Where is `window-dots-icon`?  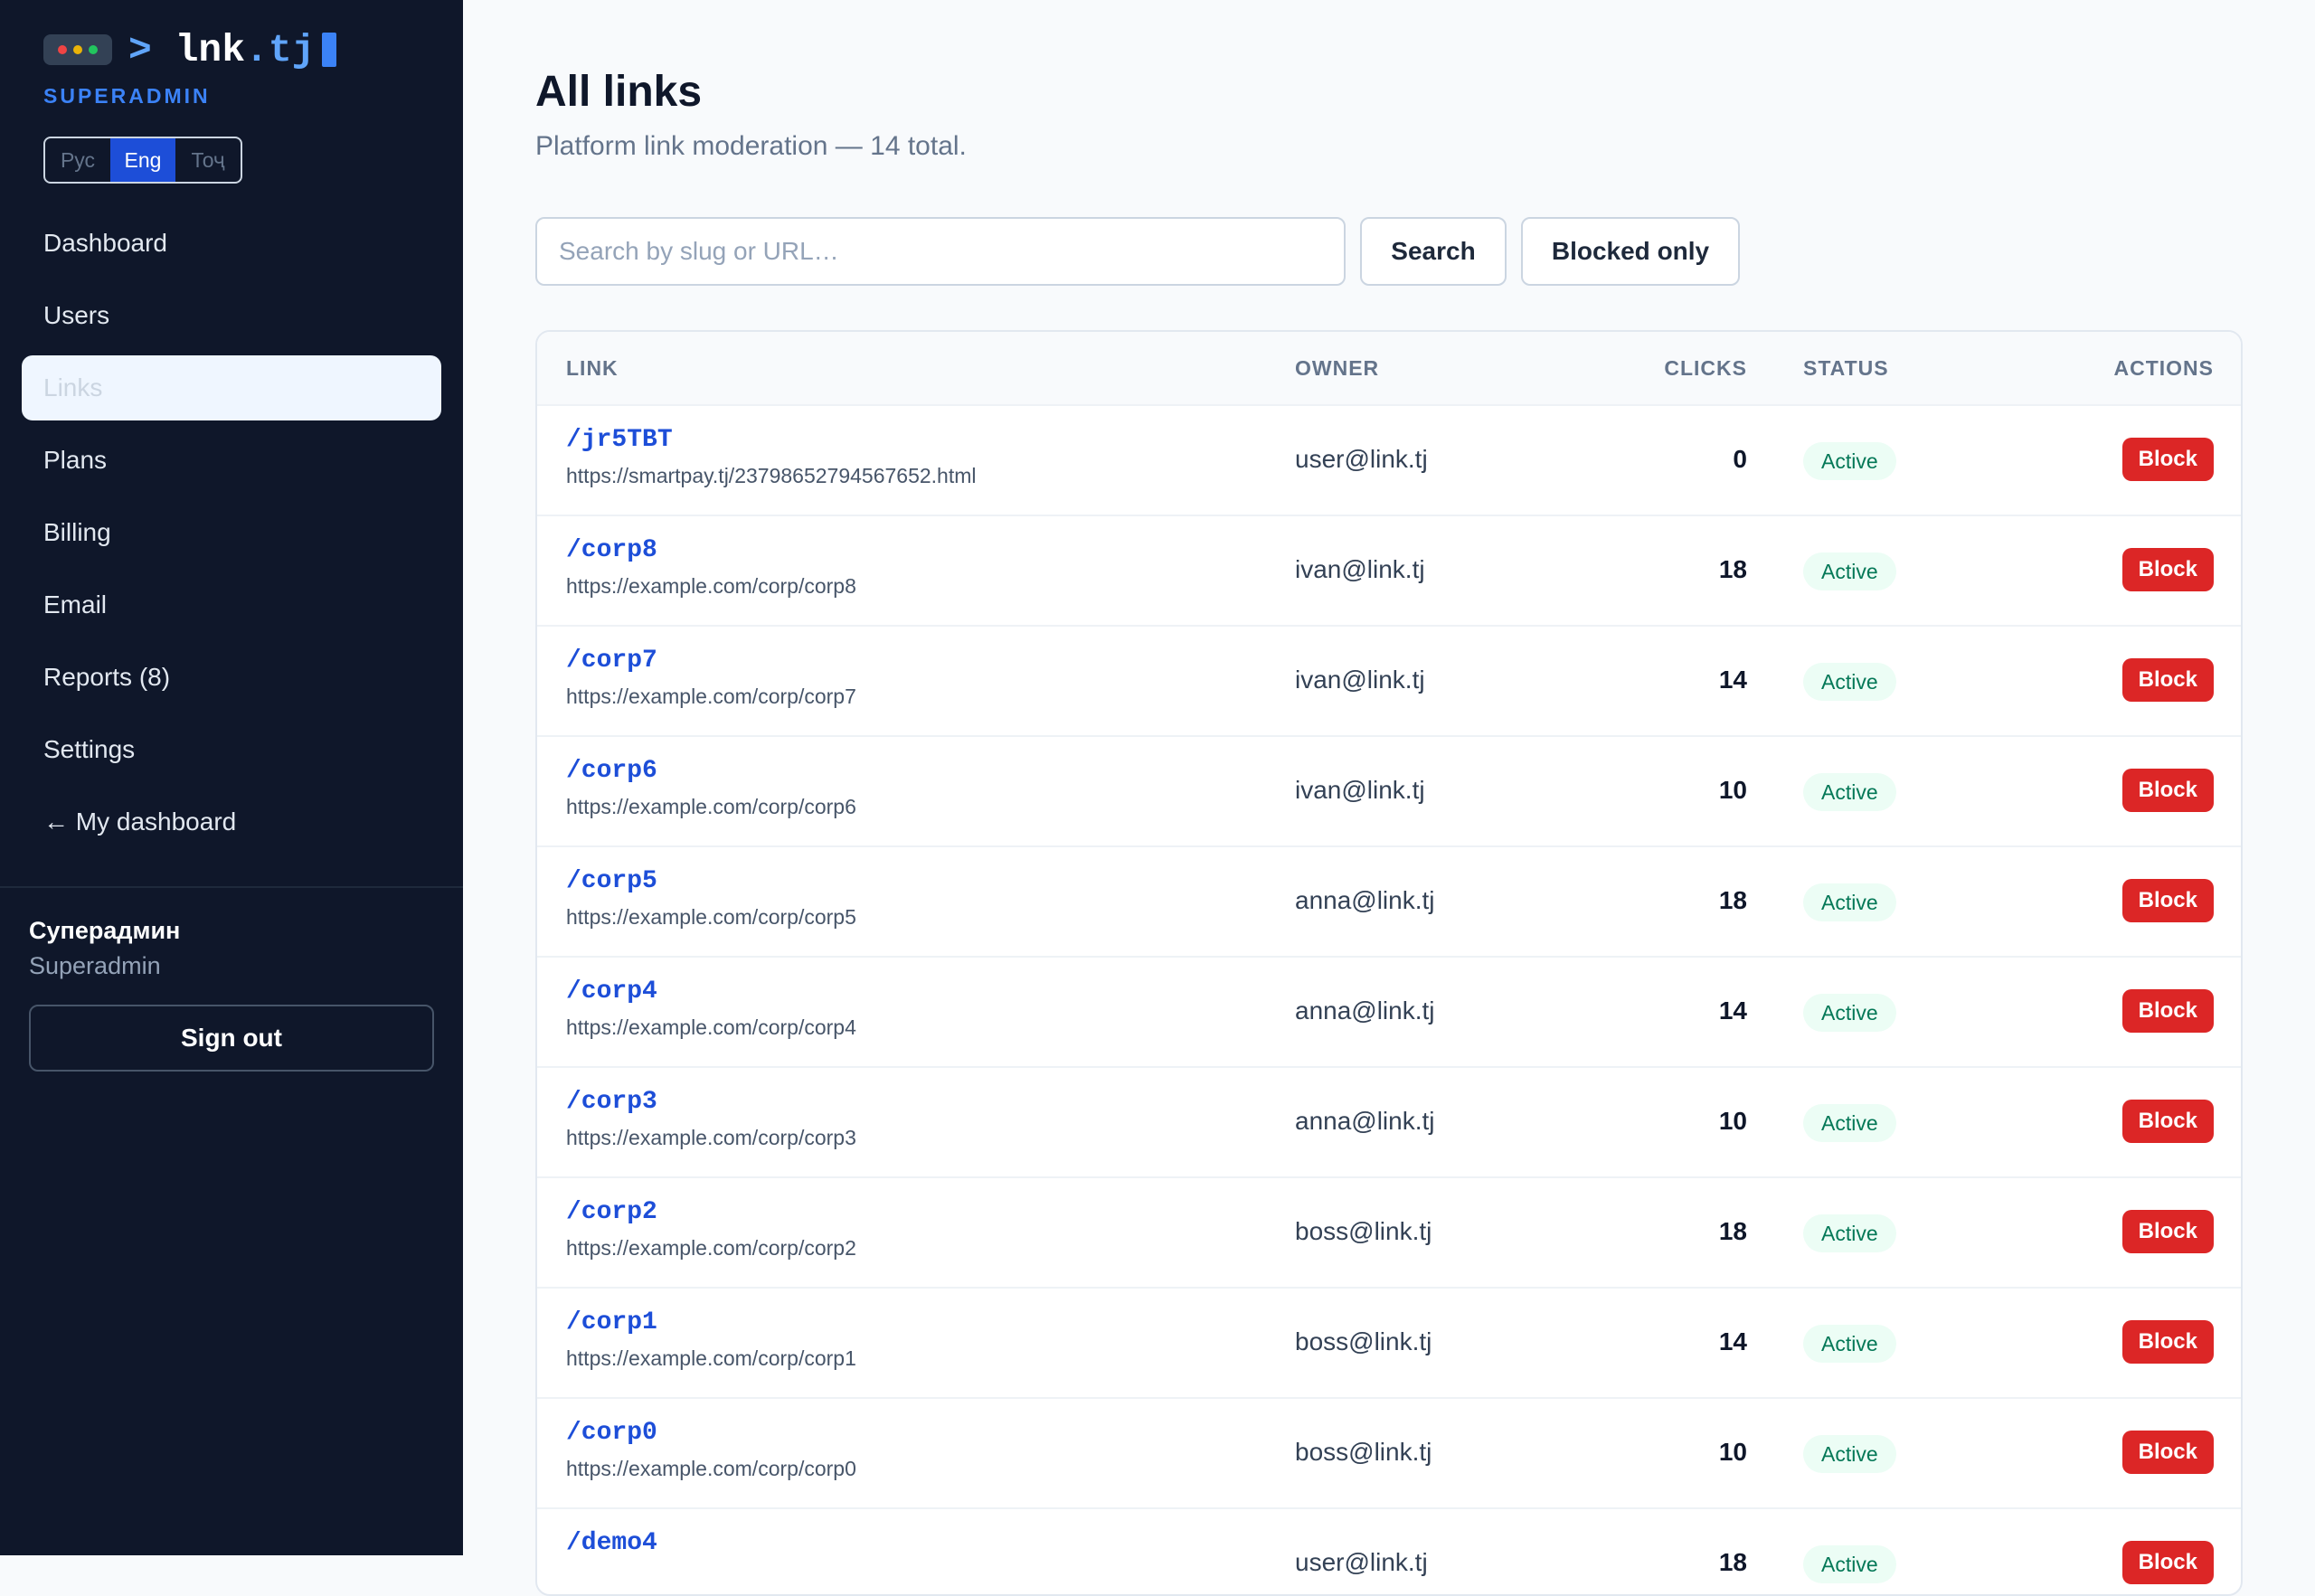 window-dots-icon is located at coordinates (77, 50).